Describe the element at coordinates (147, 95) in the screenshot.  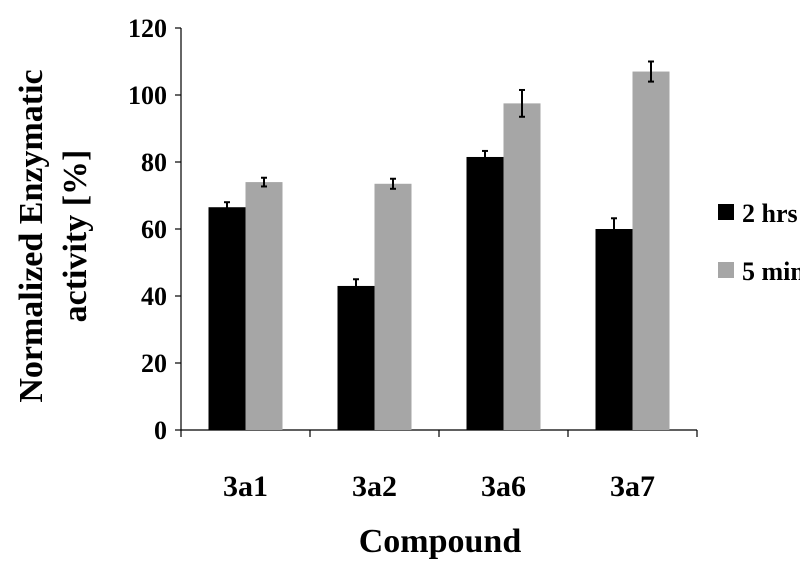
I see `y-tick-label: 100` at that location.